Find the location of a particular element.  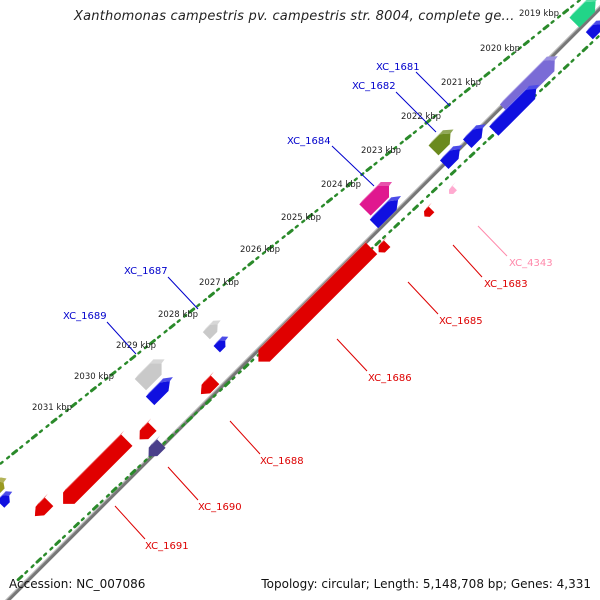

gene-label-XC_1684: XC_1684 is located at coordinates (309, 141).